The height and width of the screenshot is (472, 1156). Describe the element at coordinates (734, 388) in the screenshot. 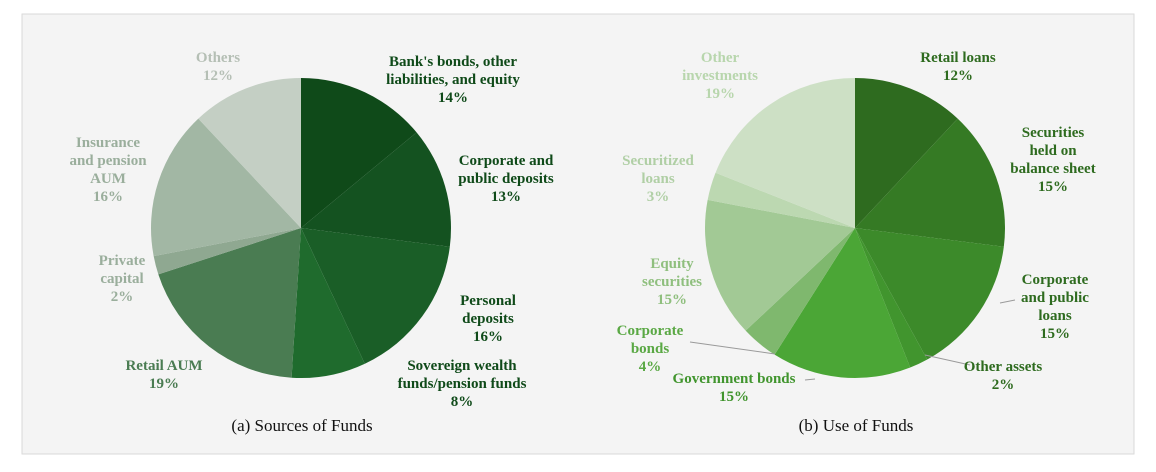

I see `slice-label-government-bonds: Government bonds 15%` at that location.